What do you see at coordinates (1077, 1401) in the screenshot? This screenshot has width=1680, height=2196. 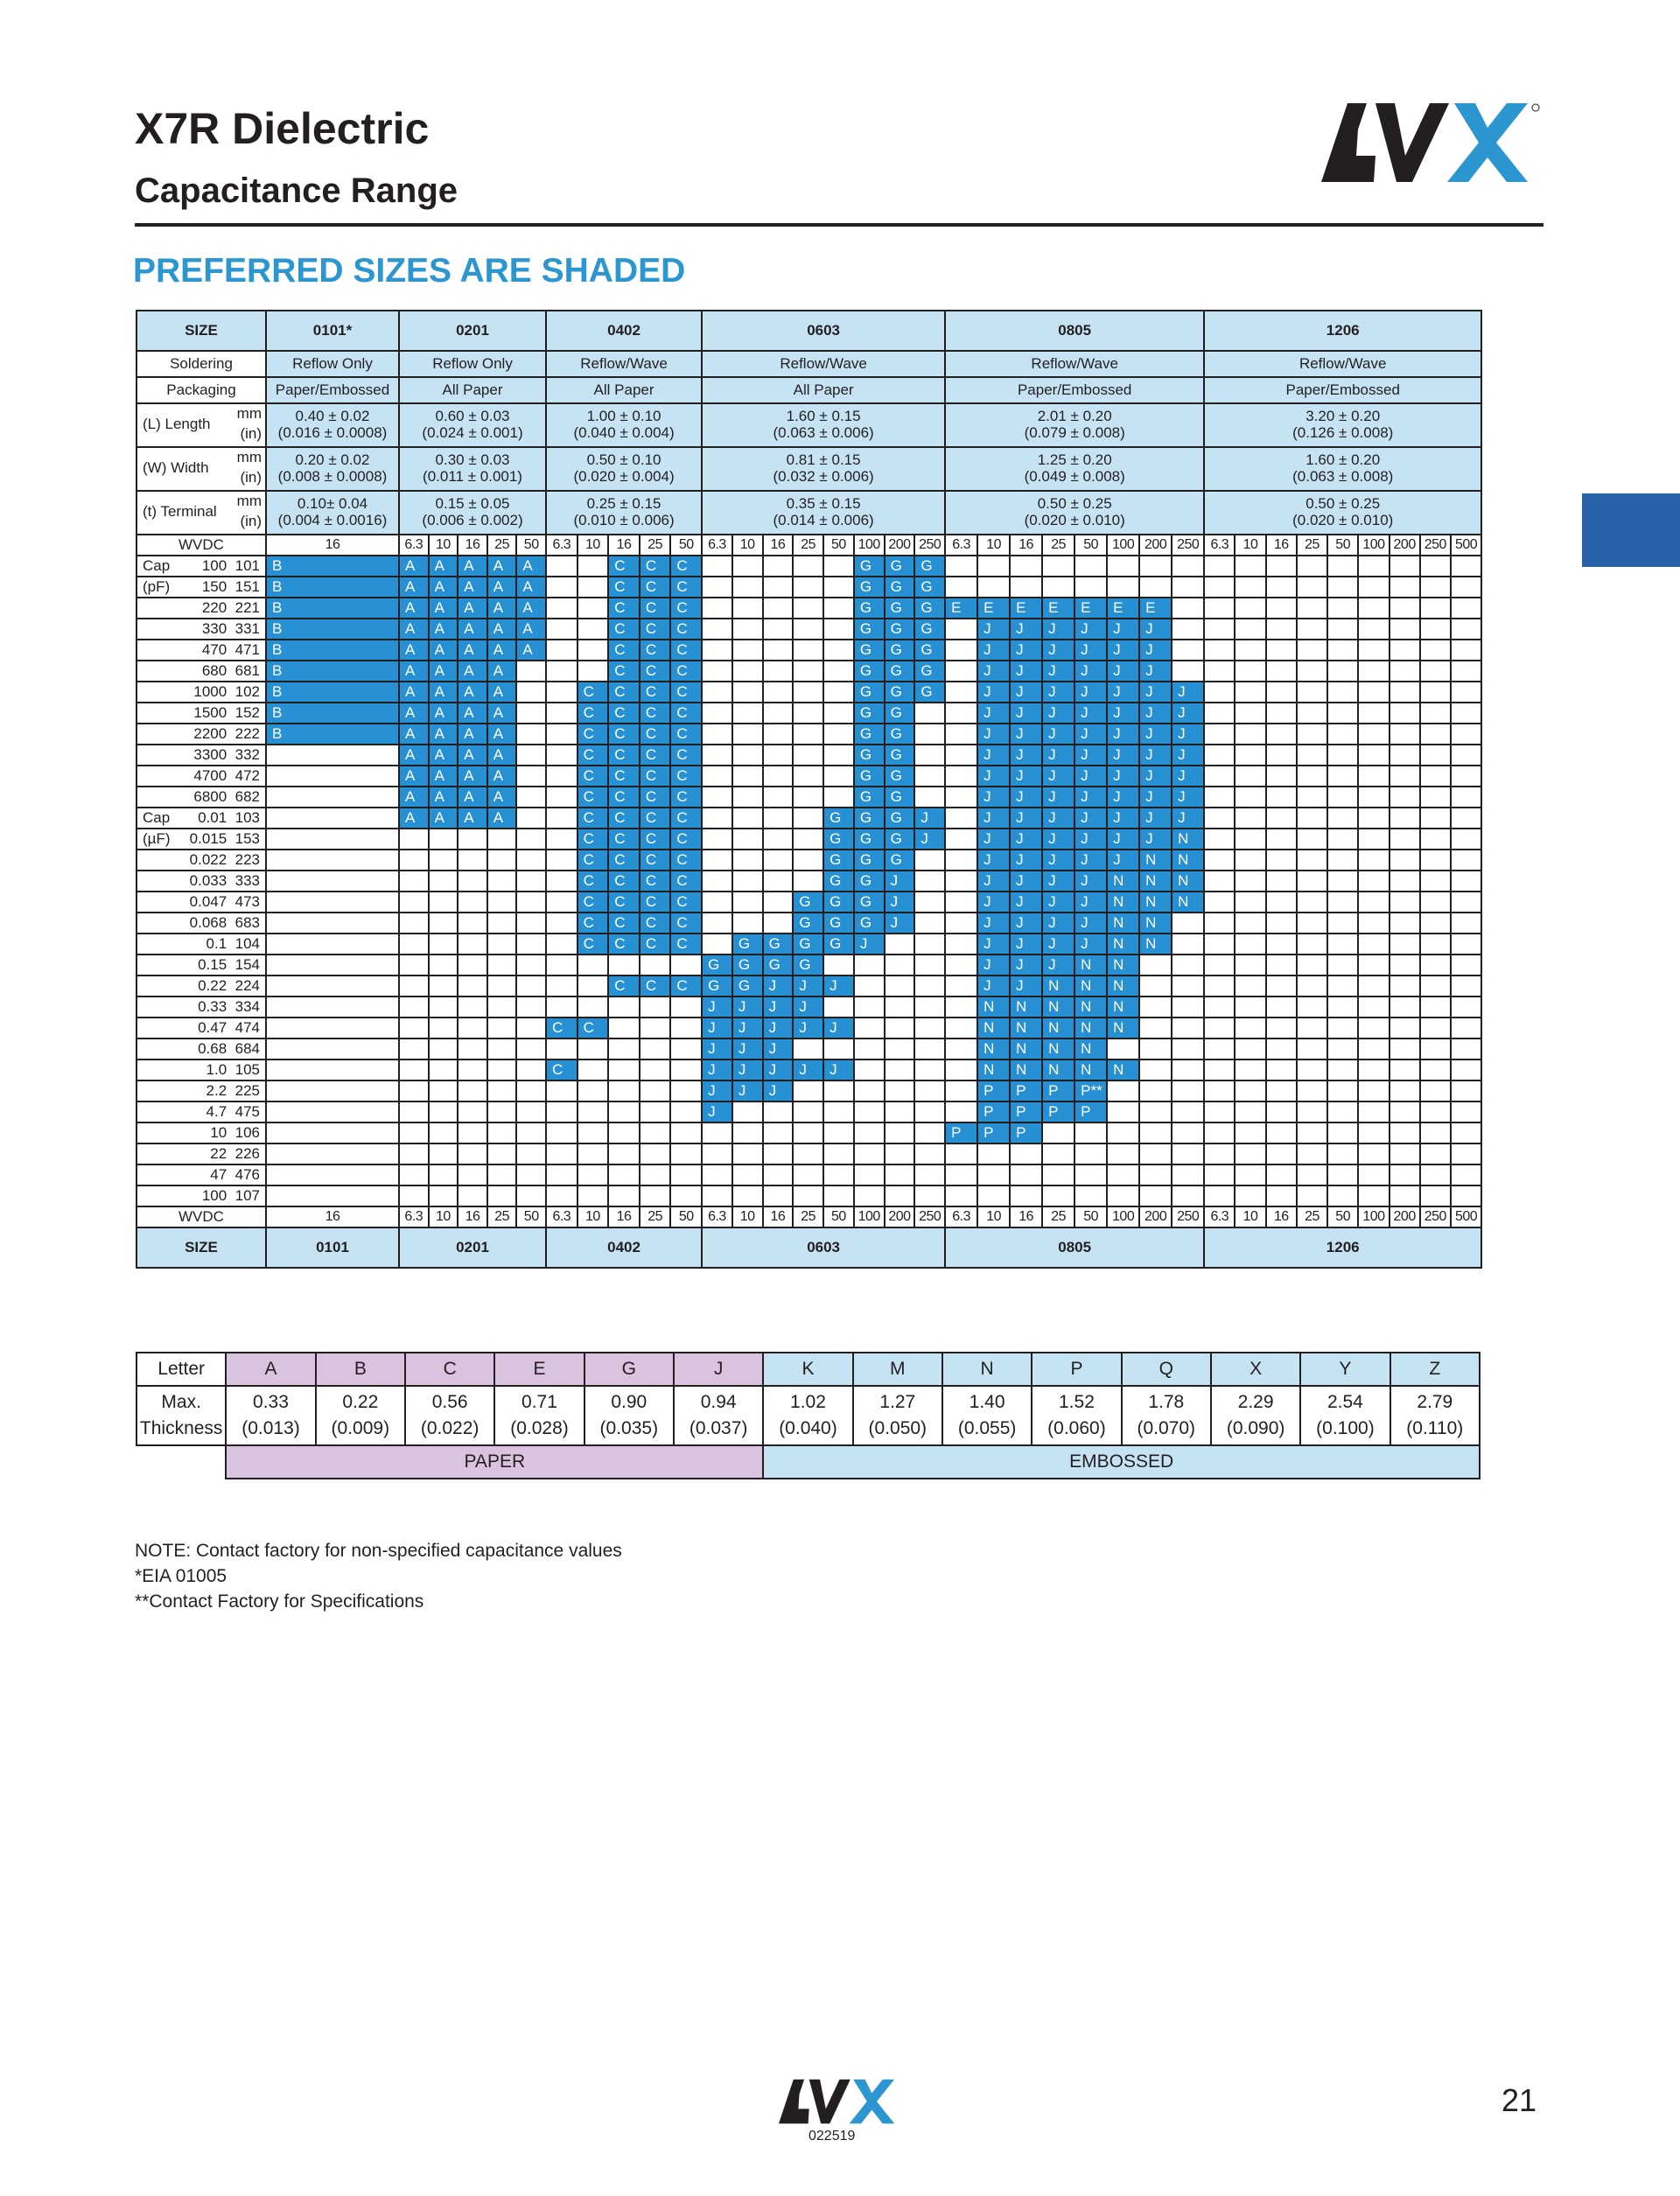 I see `thickness-mm: 1.52` at bounding box center [1077, 1401].